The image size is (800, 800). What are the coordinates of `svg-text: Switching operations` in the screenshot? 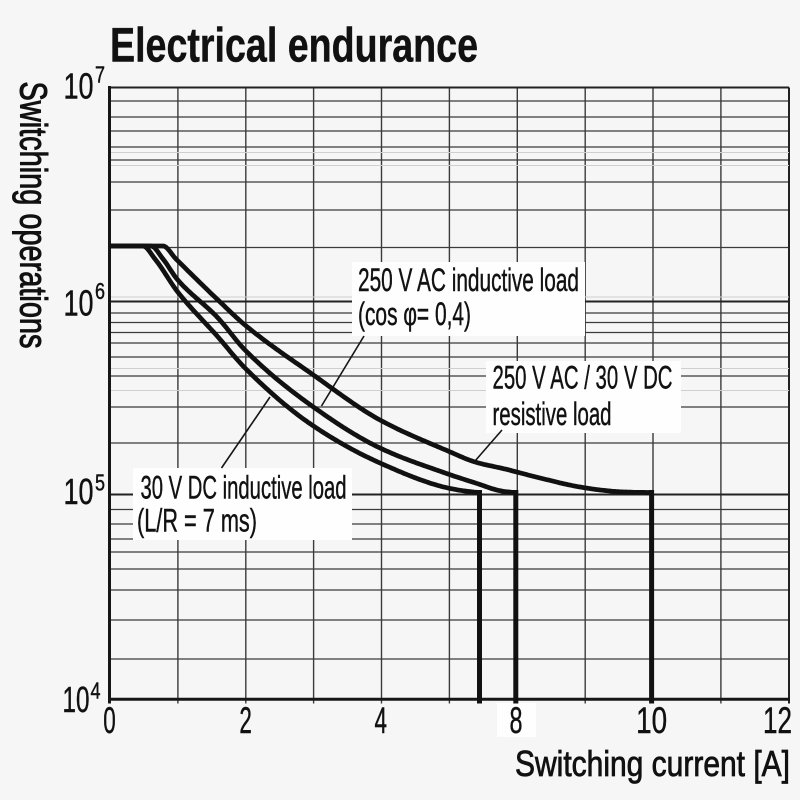 It's located at (33, 215).